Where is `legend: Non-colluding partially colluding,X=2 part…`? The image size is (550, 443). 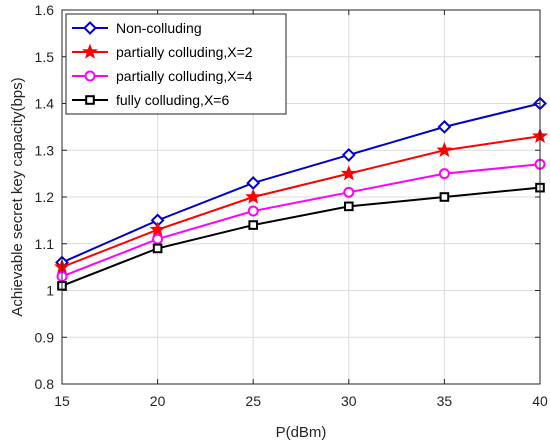
legend: Non-colluding partially colluding,X=2 part… is located at coordinates (176, 64).